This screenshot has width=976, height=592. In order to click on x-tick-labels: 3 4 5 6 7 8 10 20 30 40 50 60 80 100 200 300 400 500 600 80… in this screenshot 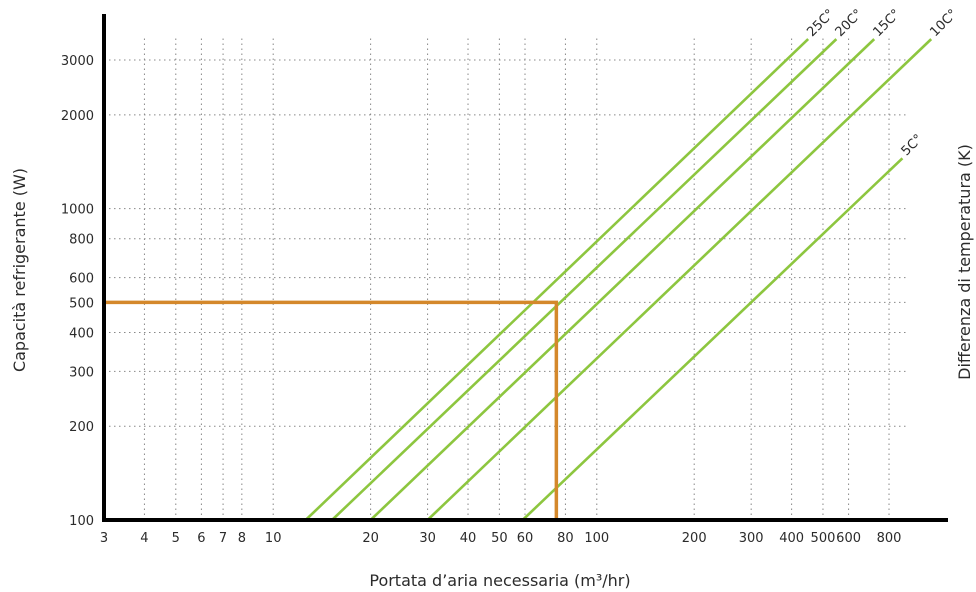, I will do `click(501, 538)`.